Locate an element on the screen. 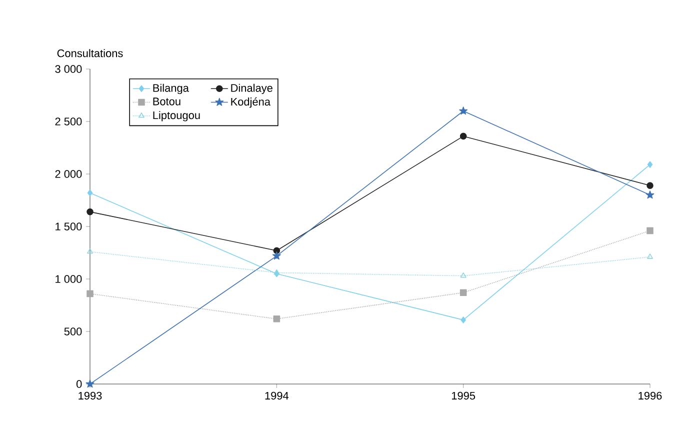 This screenshot has height=428, width=682. y-axis-title: Consultations is located at coordinates (90, 53).